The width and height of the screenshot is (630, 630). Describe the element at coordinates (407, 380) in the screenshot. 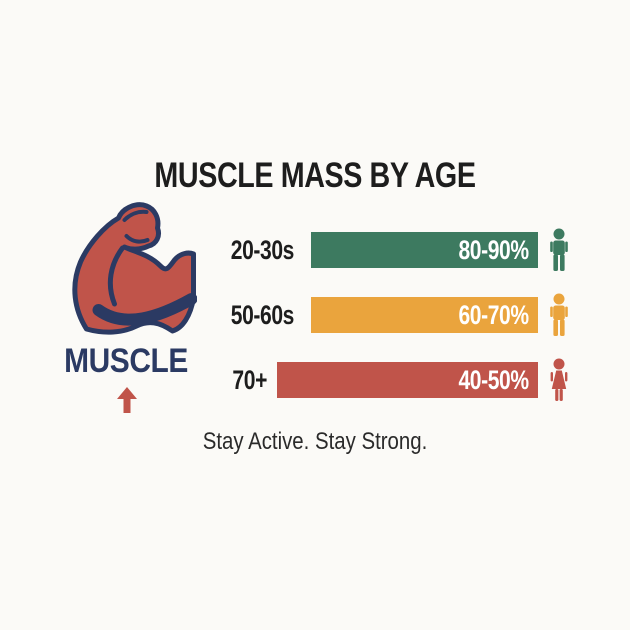

I see `bar-70plus: 40-50%` at that location.